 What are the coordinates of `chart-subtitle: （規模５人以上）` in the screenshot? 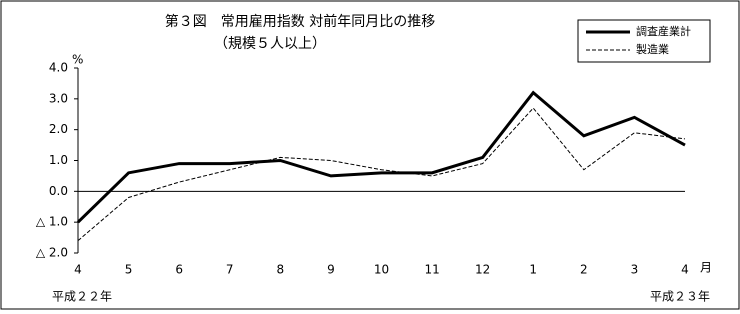 It's located at (270, 44).